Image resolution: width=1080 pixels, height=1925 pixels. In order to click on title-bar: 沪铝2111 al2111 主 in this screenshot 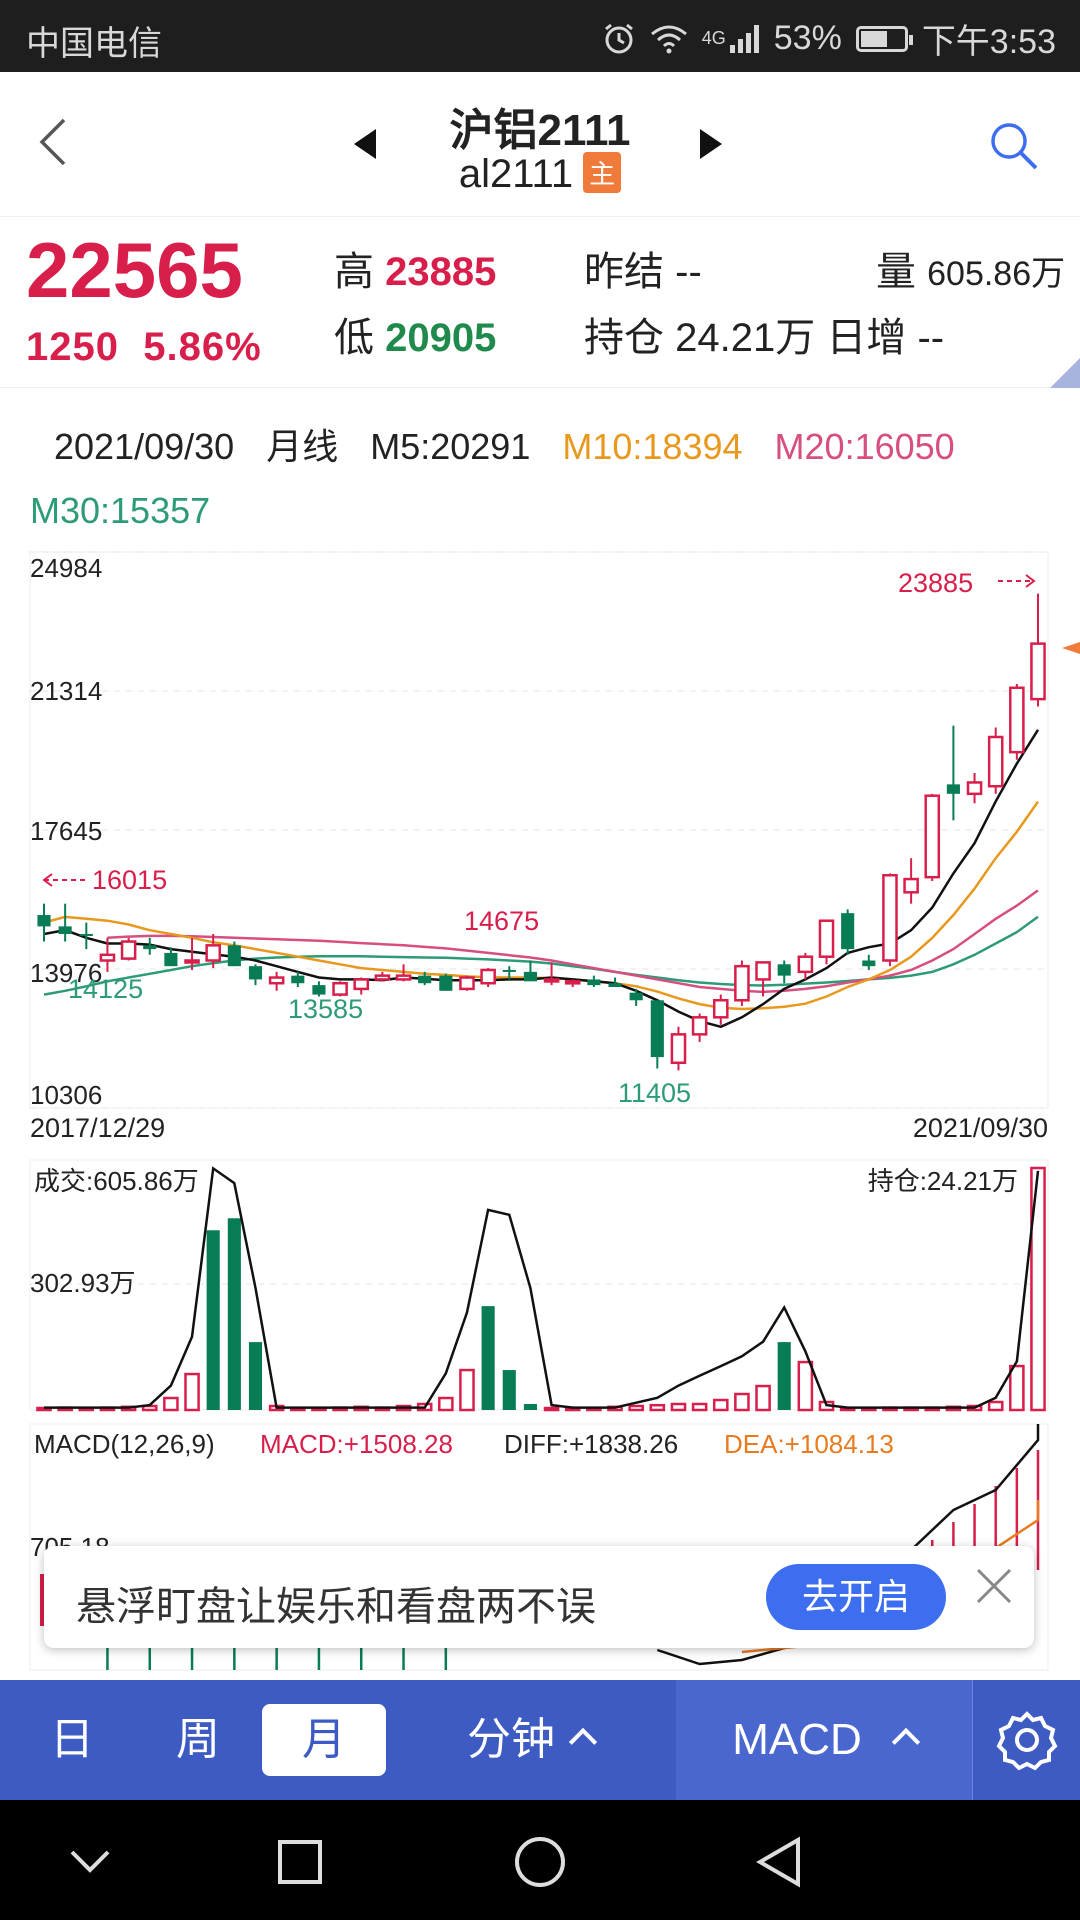, I will do `click(540, 144)`.